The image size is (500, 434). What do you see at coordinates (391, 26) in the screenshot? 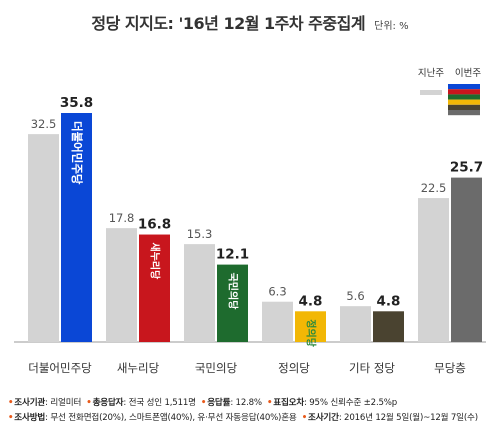
I see `unit-label: 단위: %` at bounding box center [391, 26].